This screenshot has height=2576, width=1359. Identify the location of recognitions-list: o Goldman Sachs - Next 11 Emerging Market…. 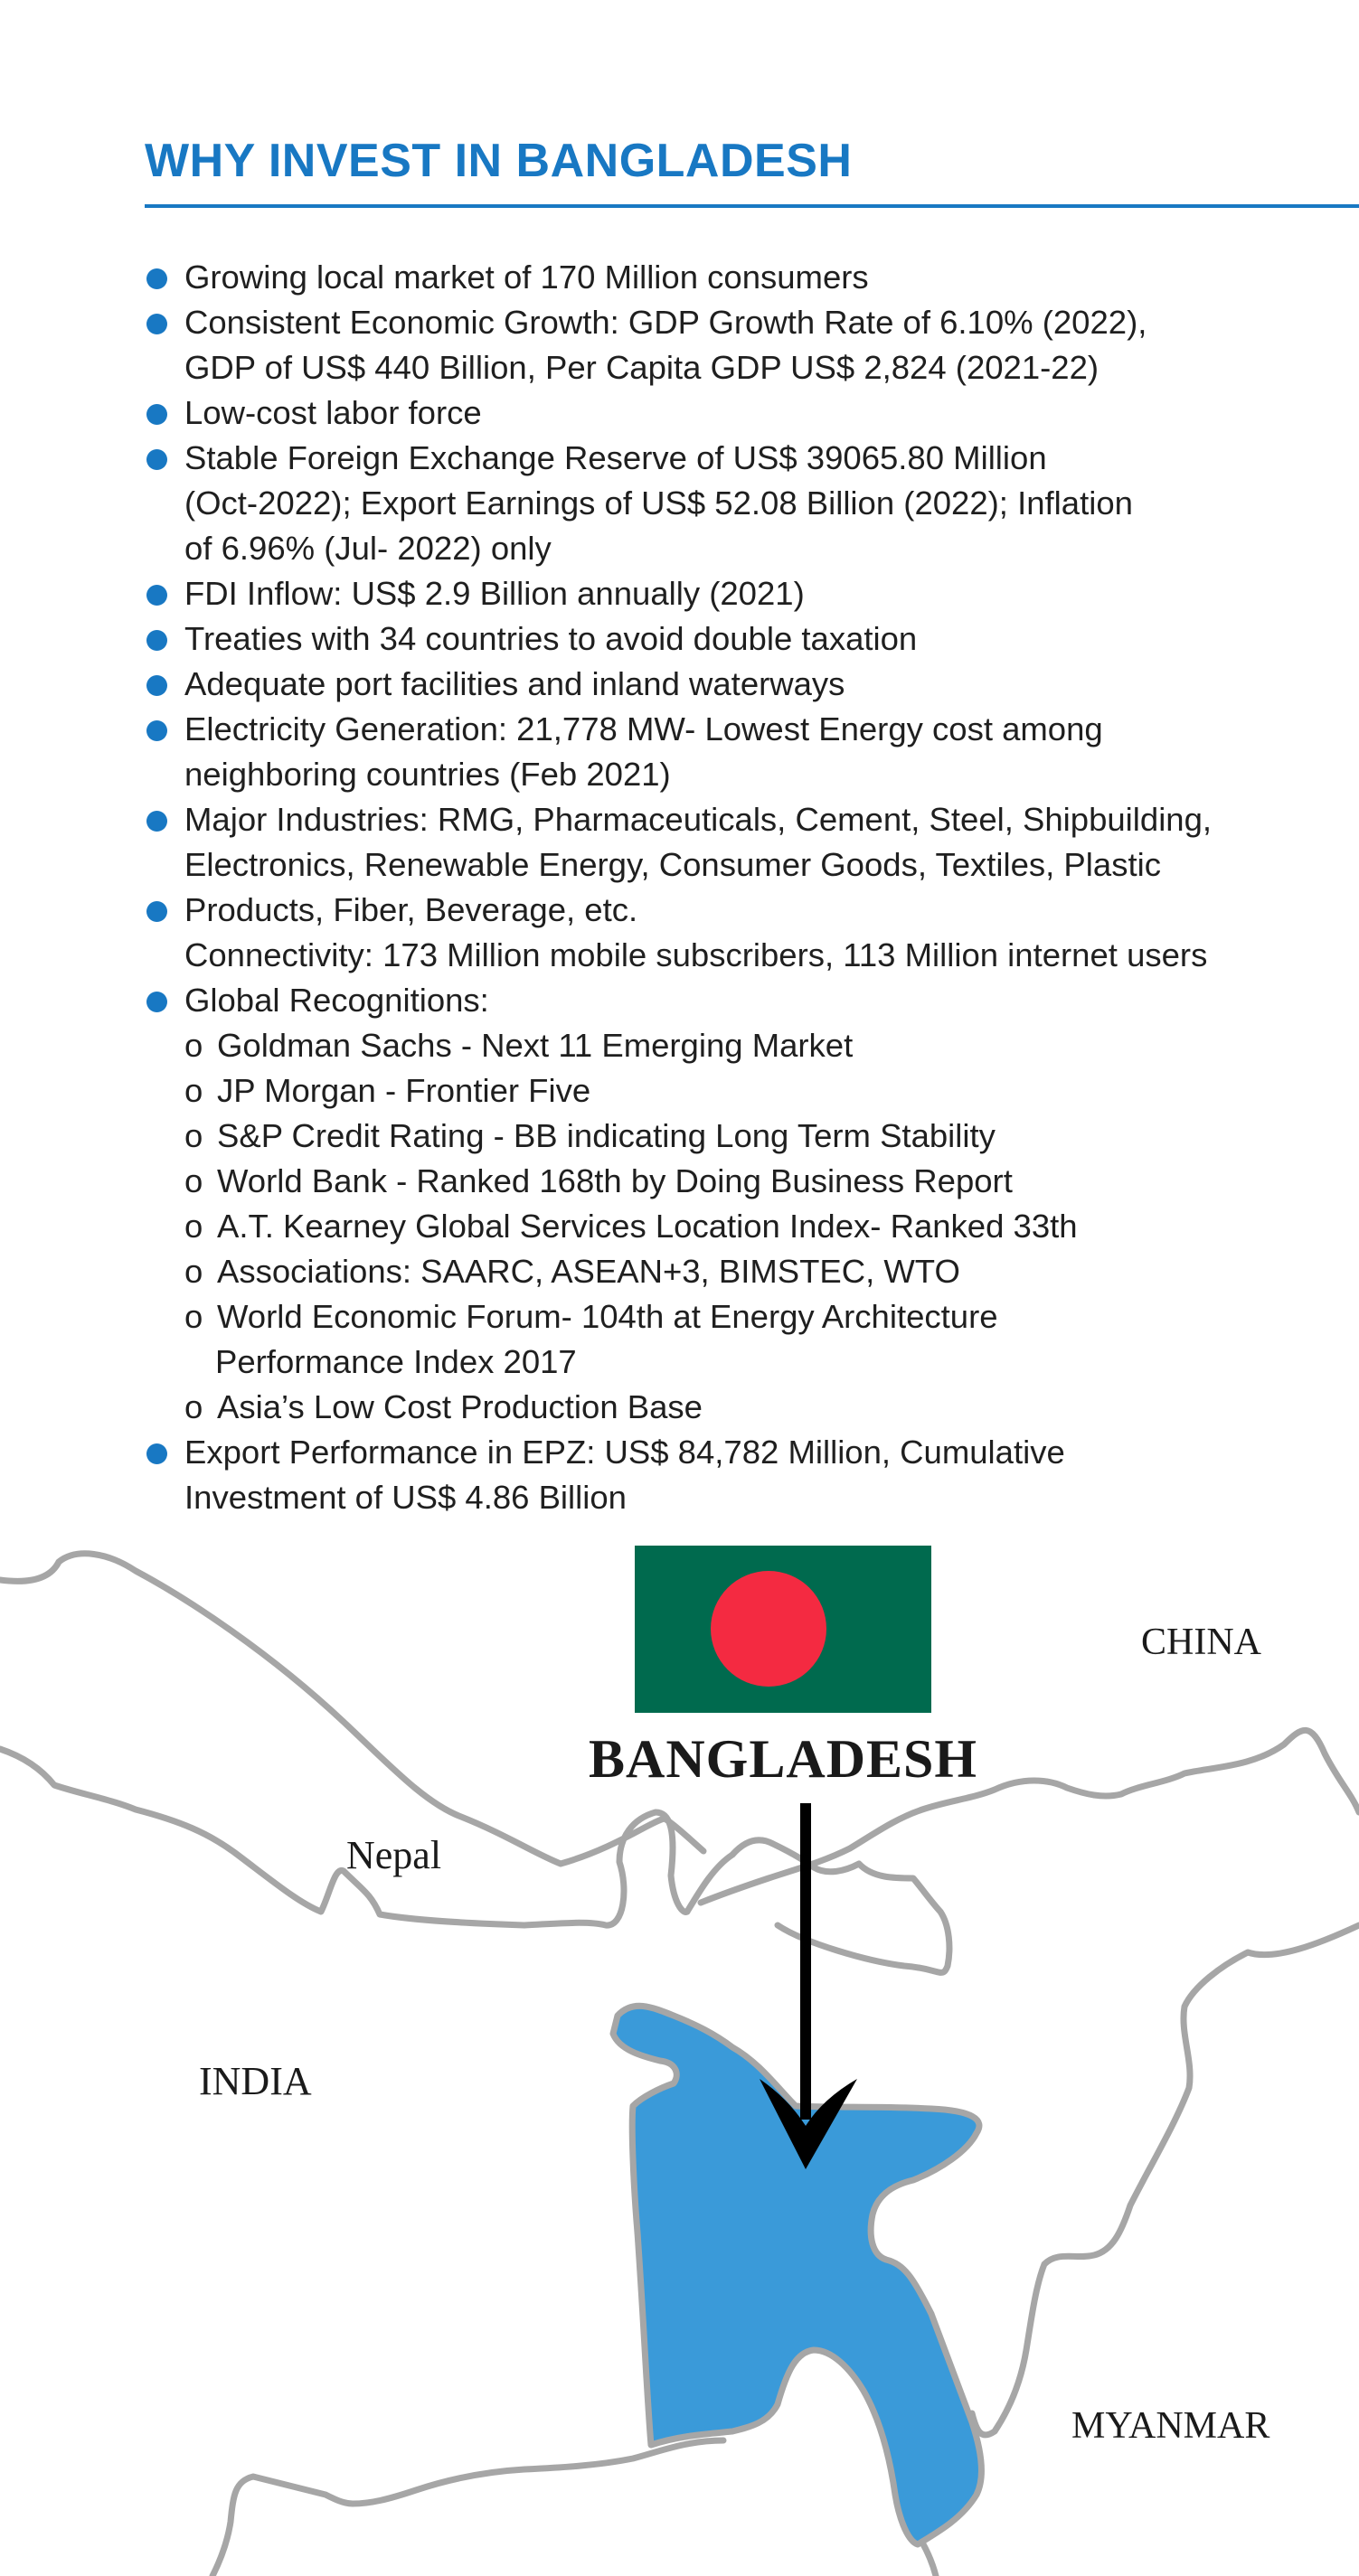
(770, 1226).